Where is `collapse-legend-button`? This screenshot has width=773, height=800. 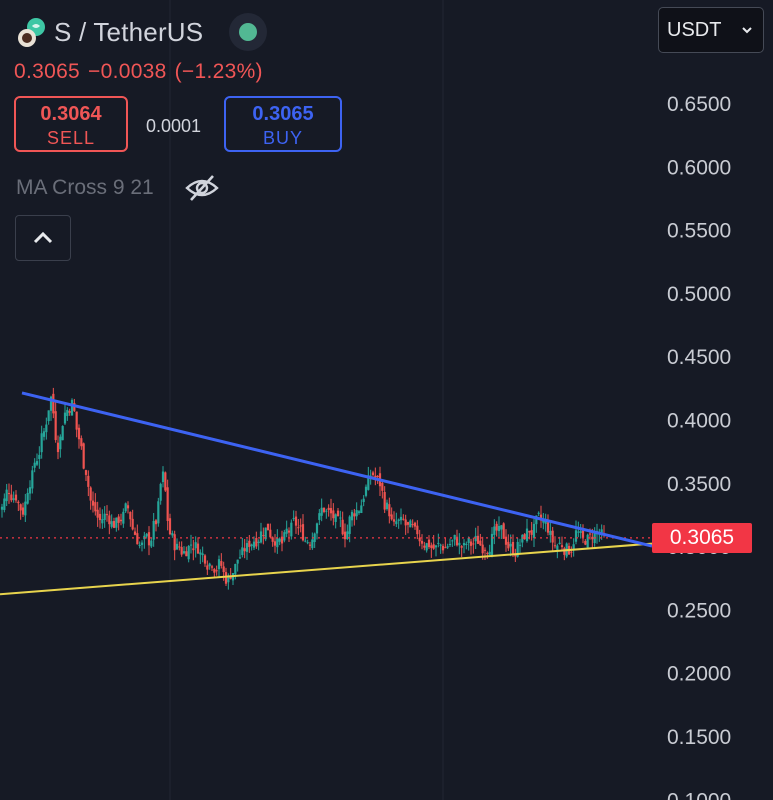
collapse-legend-button is located at coordinates (43, 238).